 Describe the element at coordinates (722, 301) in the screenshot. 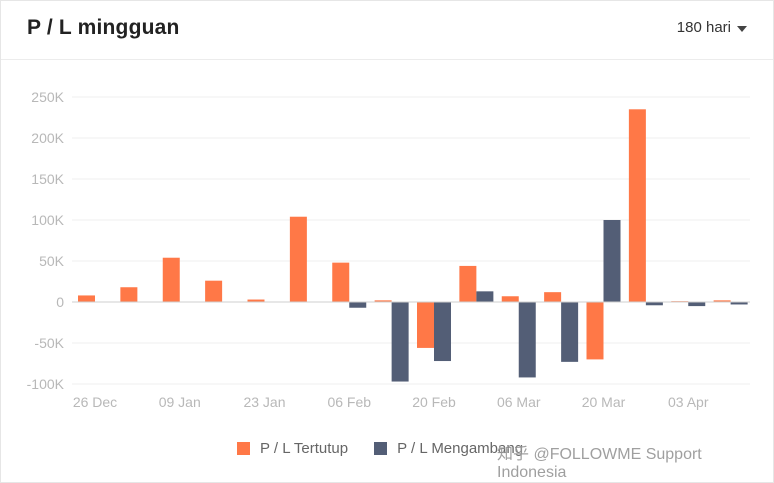

I see `bar-closed-10-apr` at that location.